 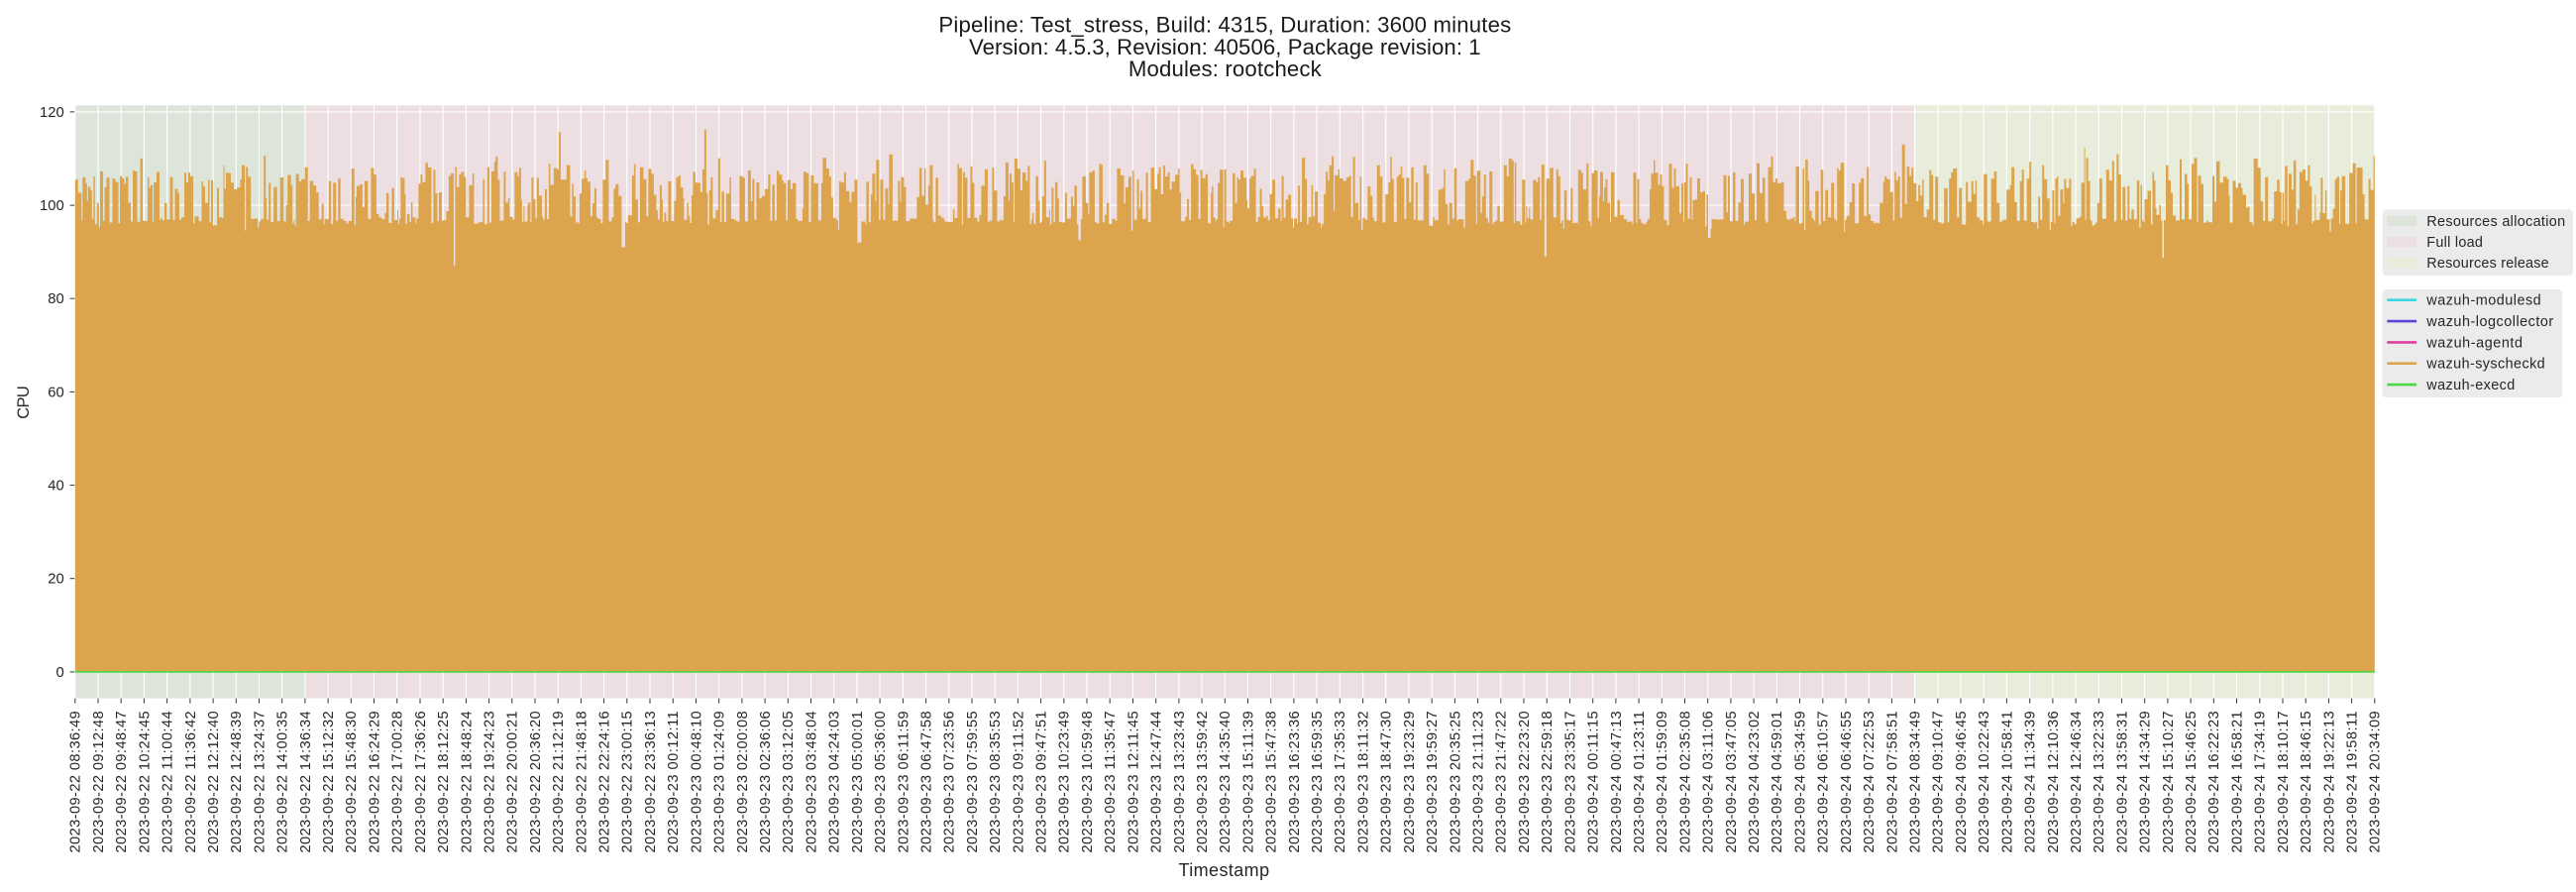 What do you see at coordinates (1939, 782) in the screenshot?
I see `svg-text: 2023-09-24 09:10:47` at bounding box center [1939, 782].